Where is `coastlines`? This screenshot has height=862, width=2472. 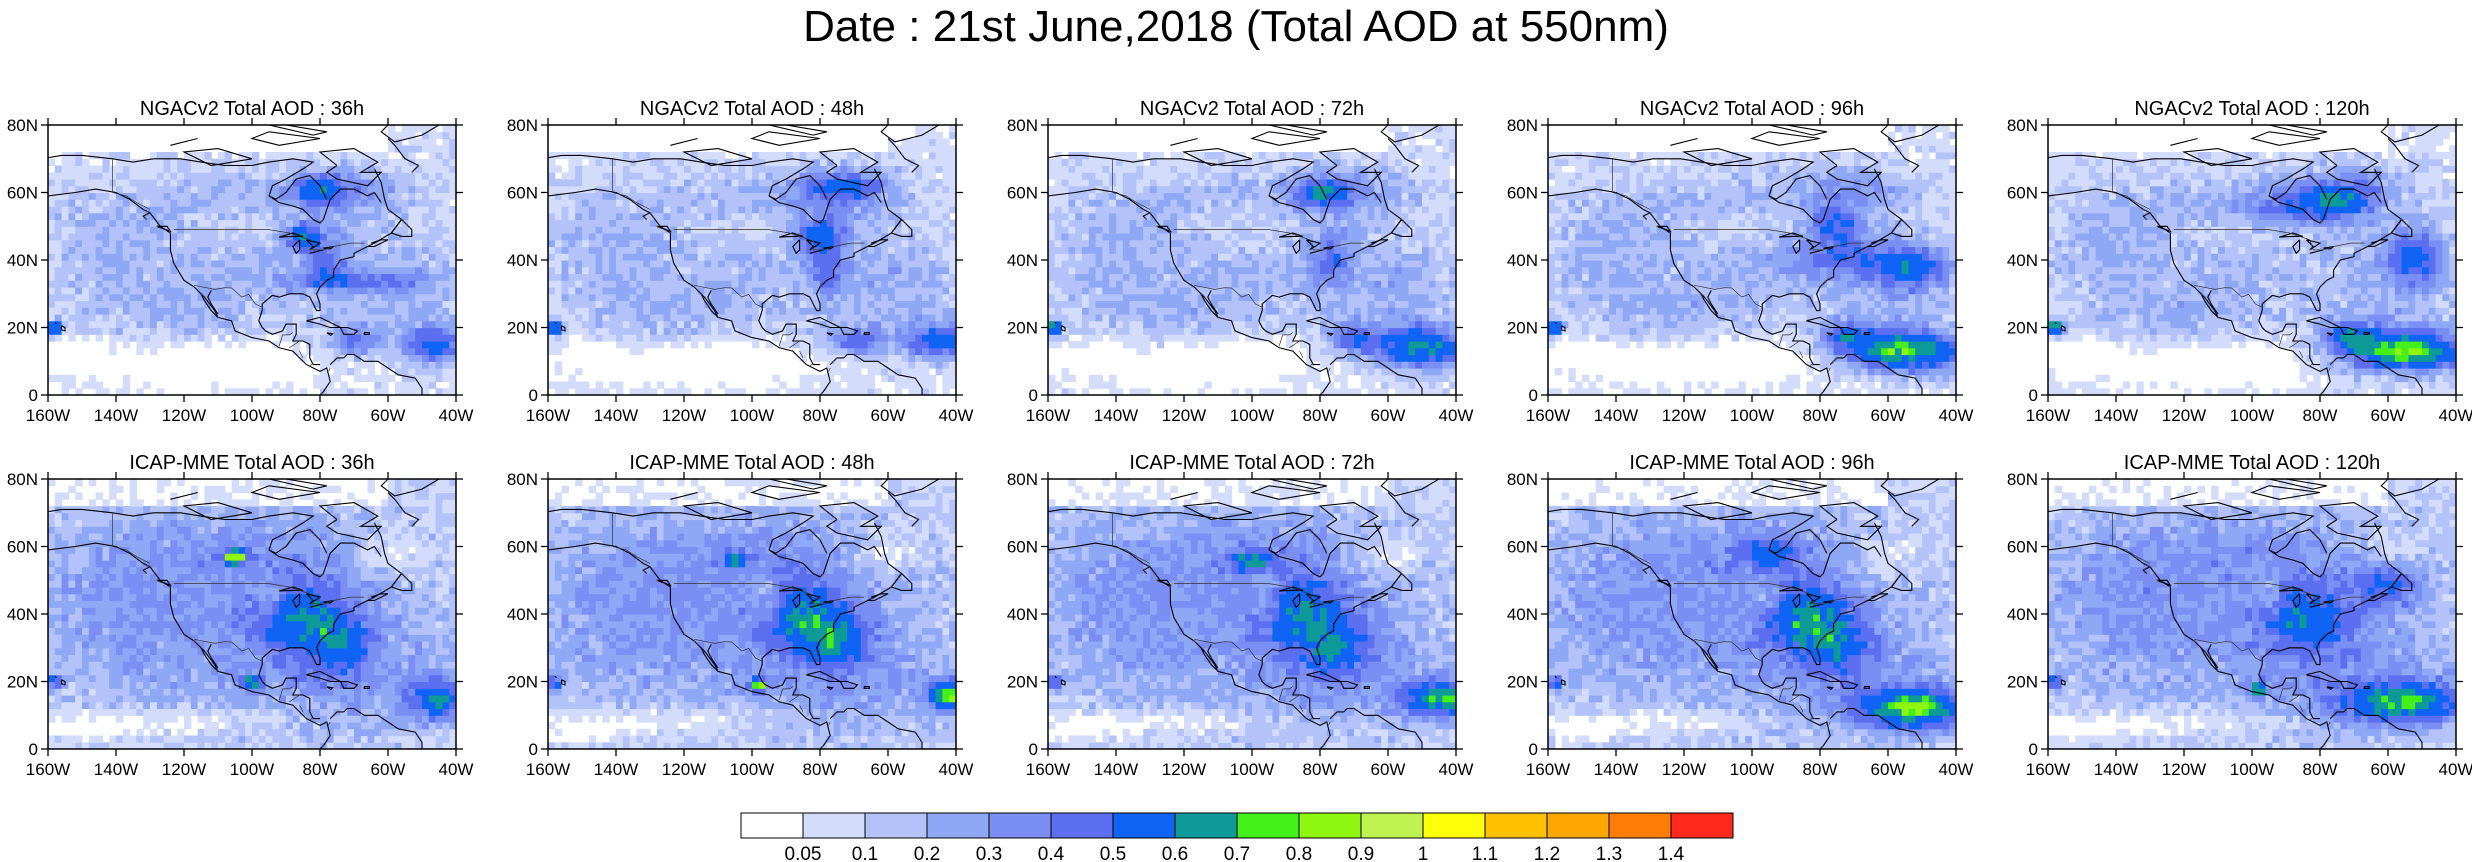 coastlines is located at coordinates (744, 260).